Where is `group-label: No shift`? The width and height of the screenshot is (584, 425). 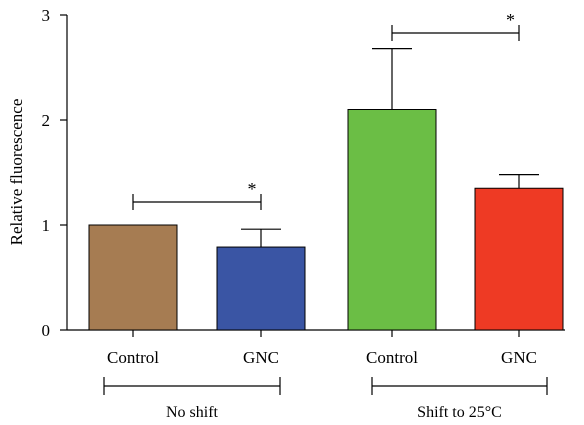
group-label: No shift is located at coordinates (192, 412).